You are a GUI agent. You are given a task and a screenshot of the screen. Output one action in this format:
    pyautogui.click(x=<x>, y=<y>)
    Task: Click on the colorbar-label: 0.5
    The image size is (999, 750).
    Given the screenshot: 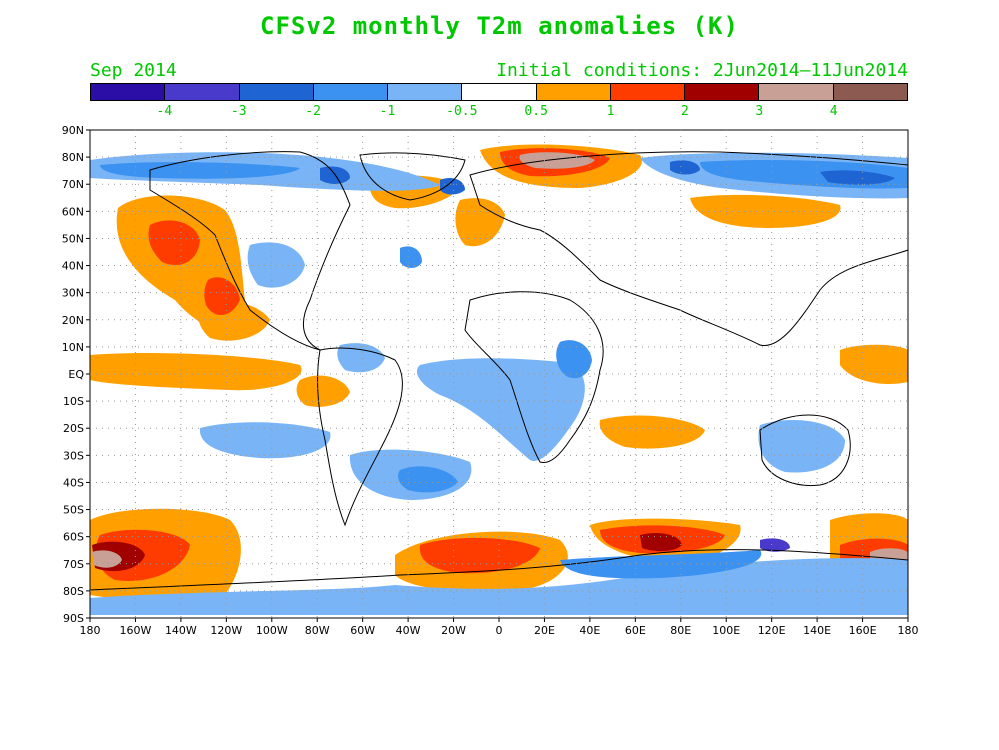 What is the action you would take?
    pyautogui.click(x=536, y=111)
    